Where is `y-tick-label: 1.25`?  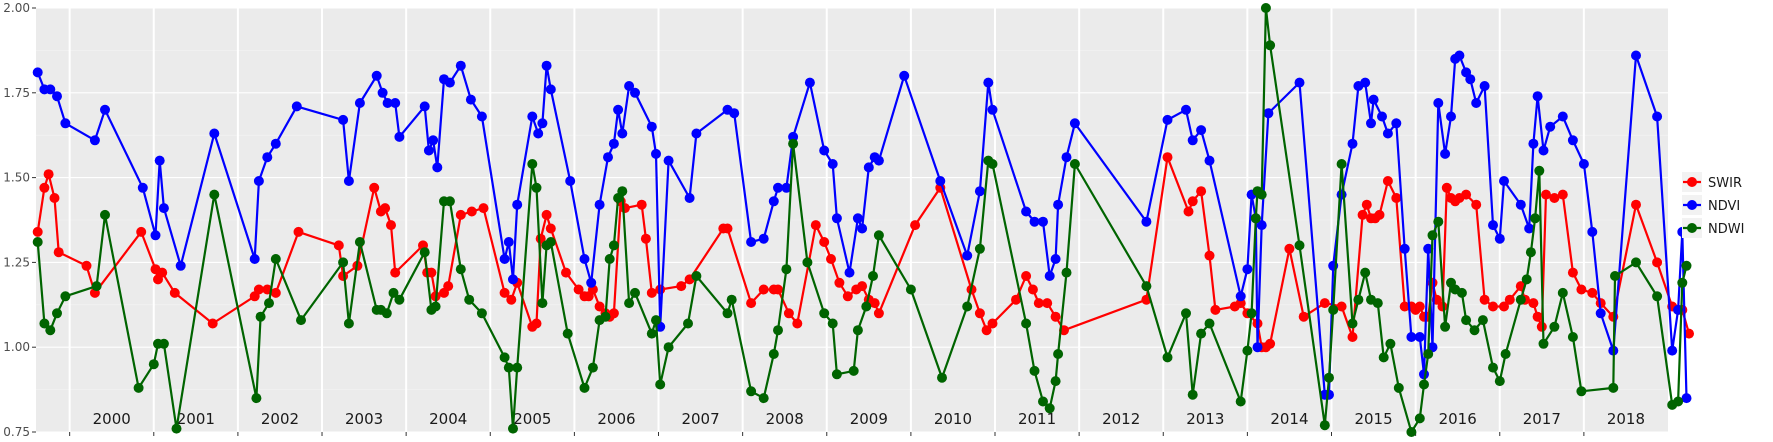
y-tick-label: 1.25 is located at coordinates (16, 262).